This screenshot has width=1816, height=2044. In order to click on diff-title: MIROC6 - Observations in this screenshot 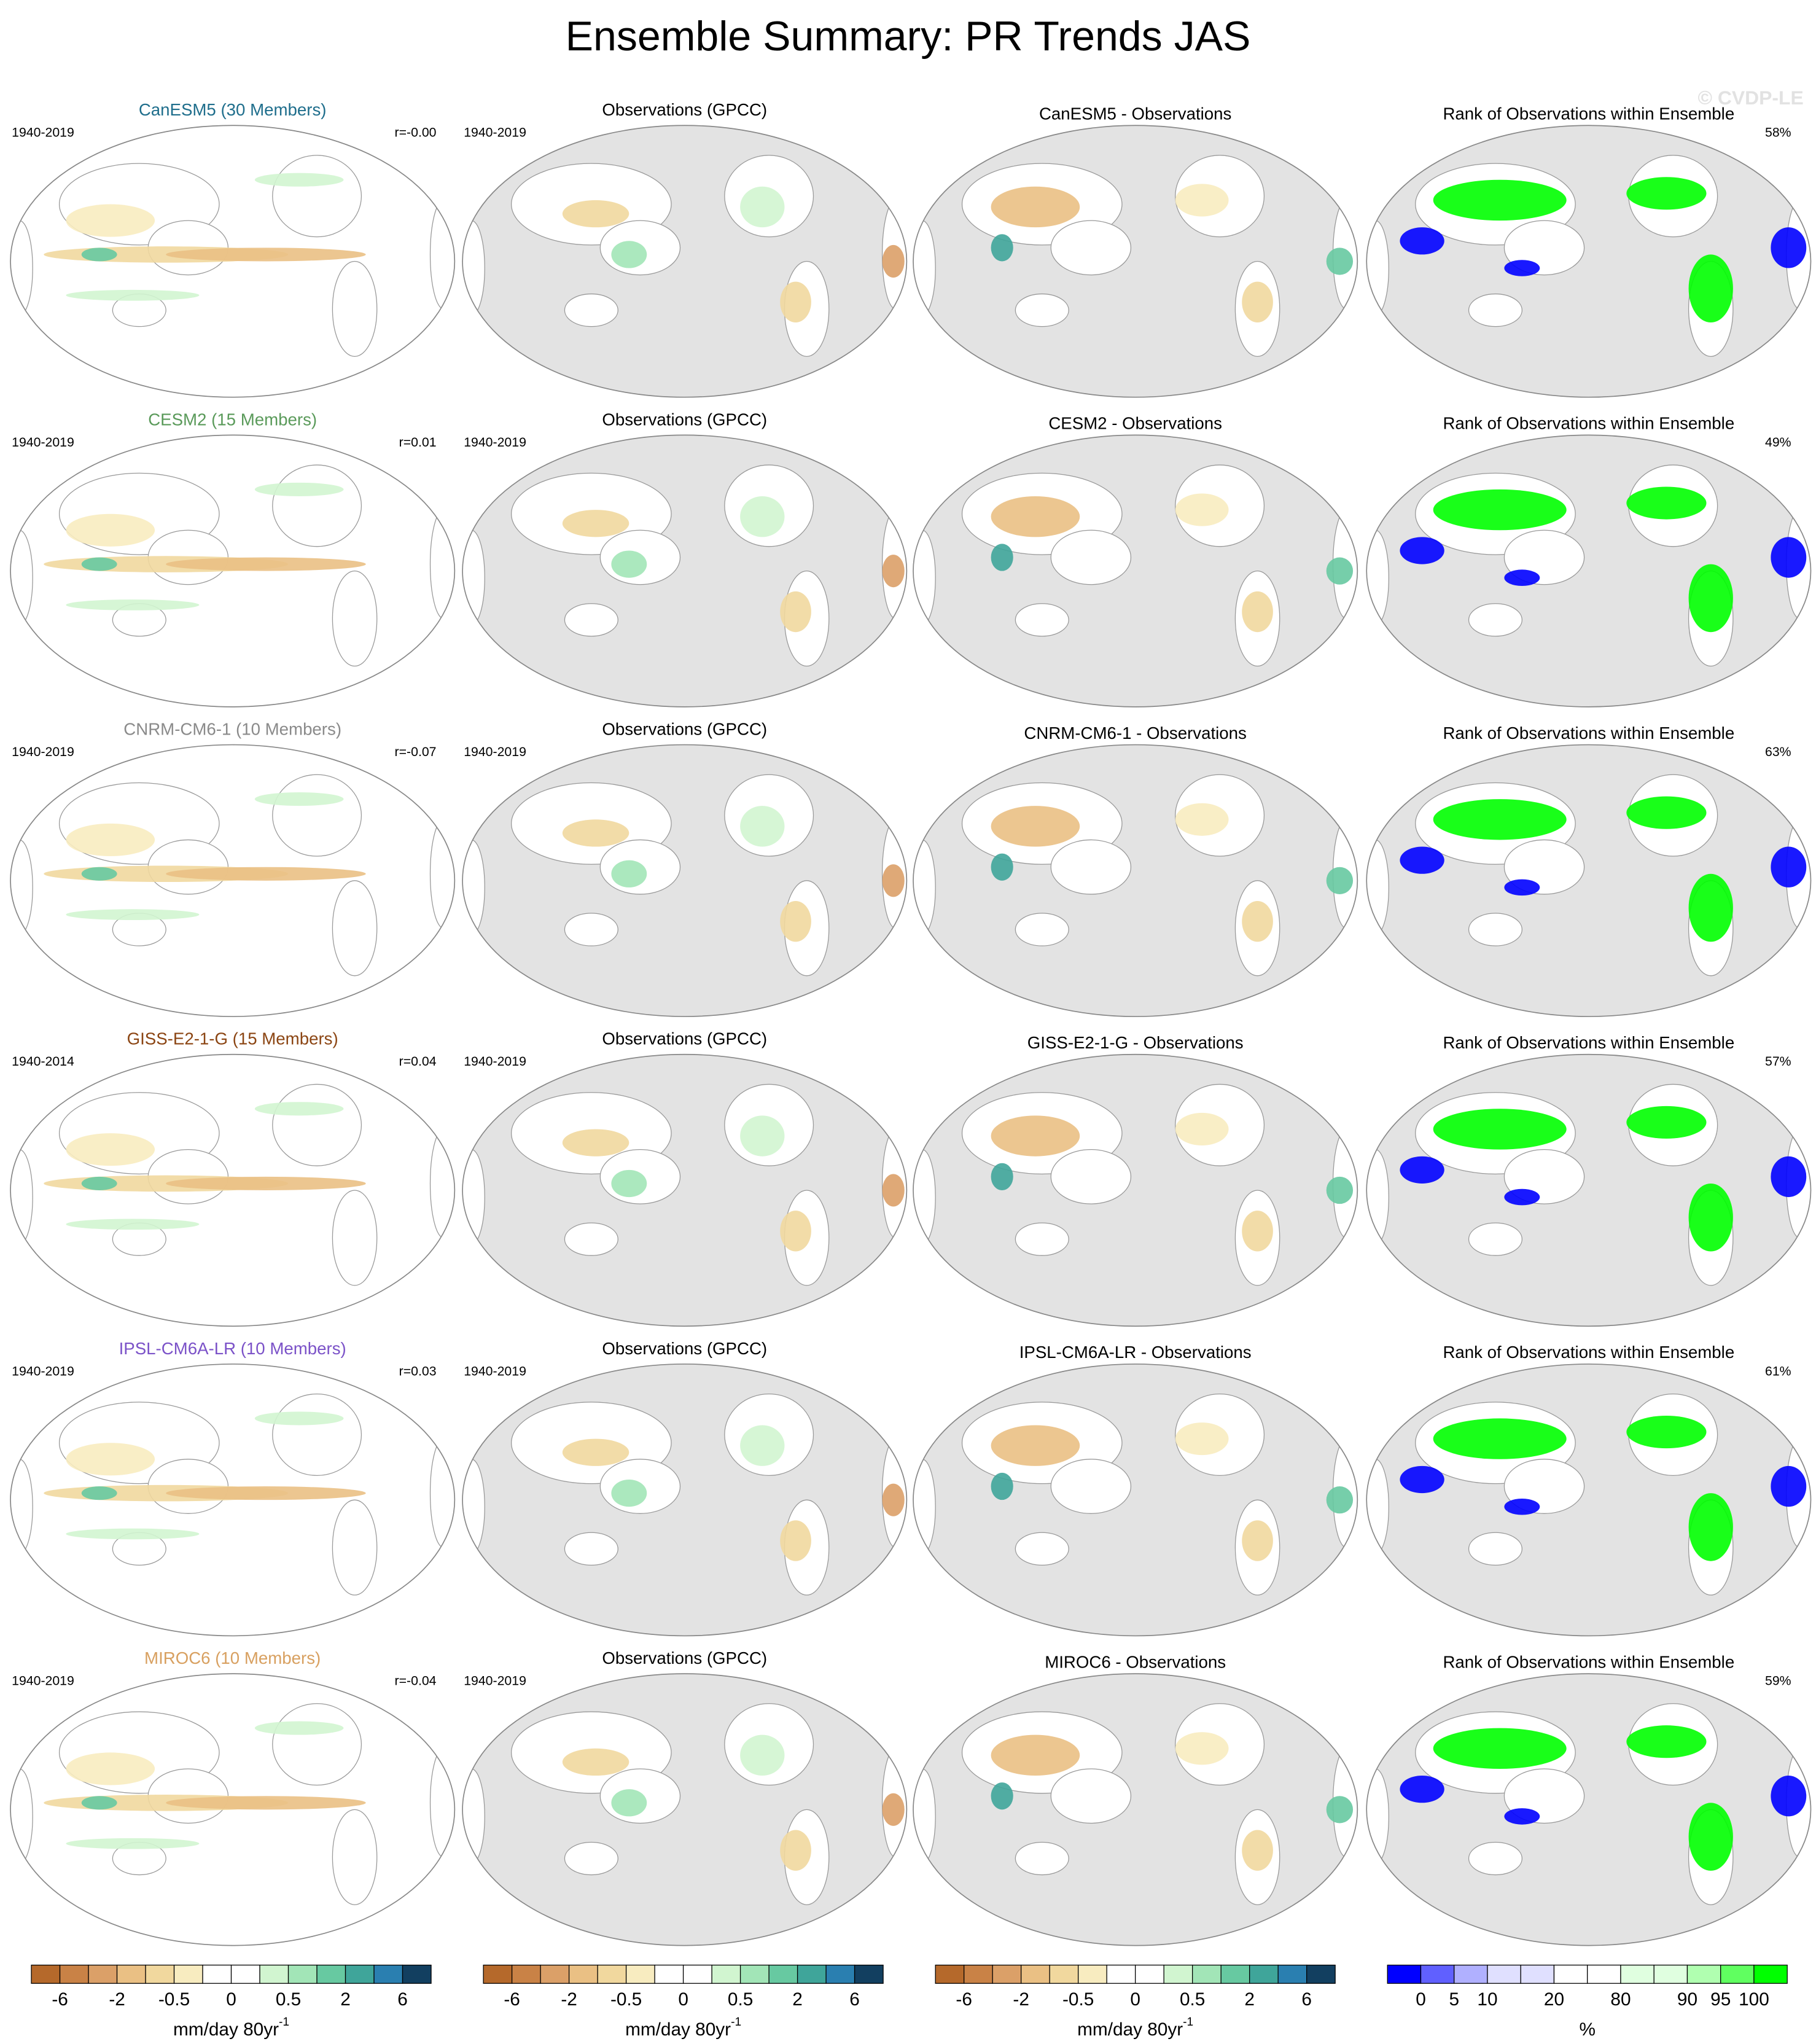, I will do `click(1135, 1661)`.